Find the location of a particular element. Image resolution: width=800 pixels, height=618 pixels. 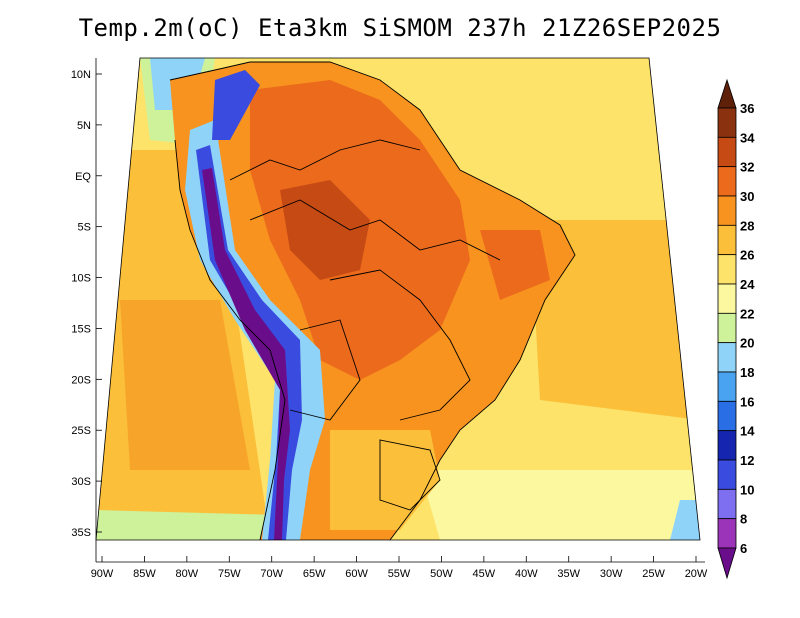

lon-label: 30W is located at coordinates (611, 574).